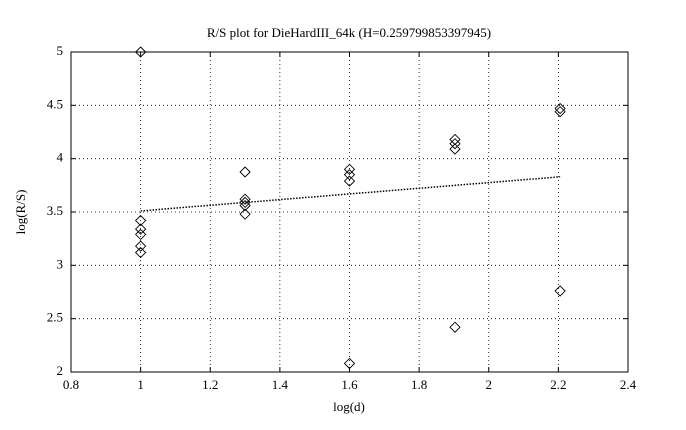  Describe the element at coordinates (350, 194) in the screenshot. I see `fit-line` at that location.